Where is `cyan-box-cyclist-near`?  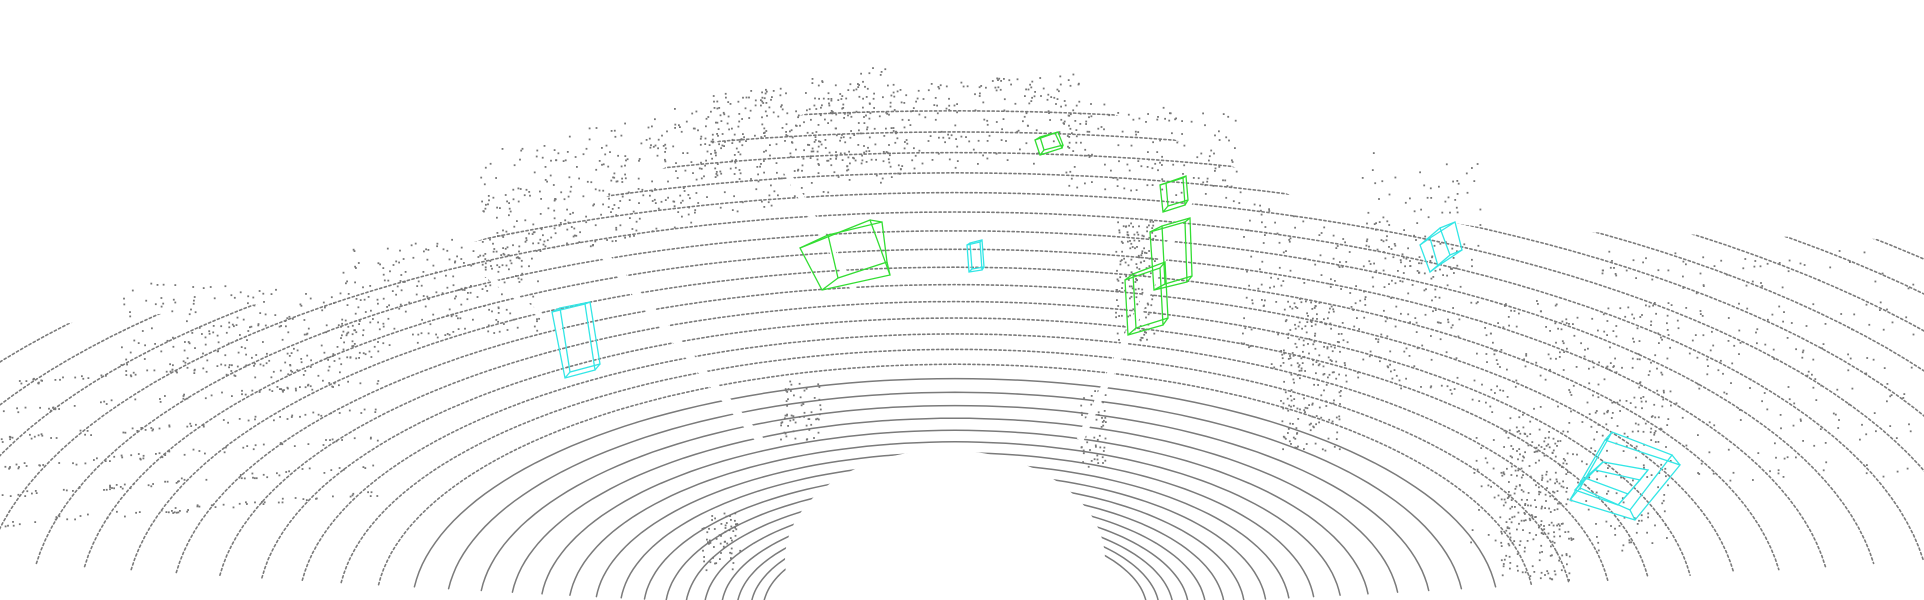
cyan-box-cyclist-near is located at coordinates (1625, 476).